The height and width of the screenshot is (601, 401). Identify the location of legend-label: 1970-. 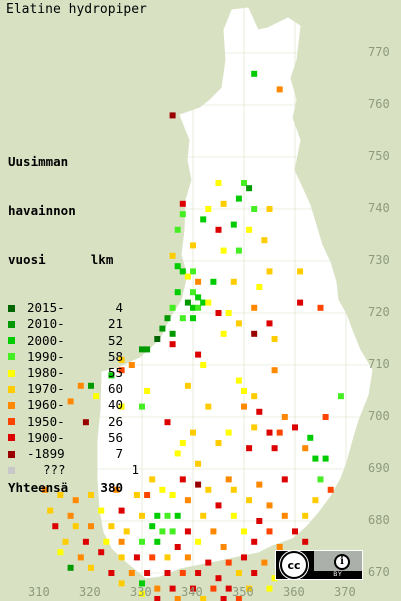
(46, 389).